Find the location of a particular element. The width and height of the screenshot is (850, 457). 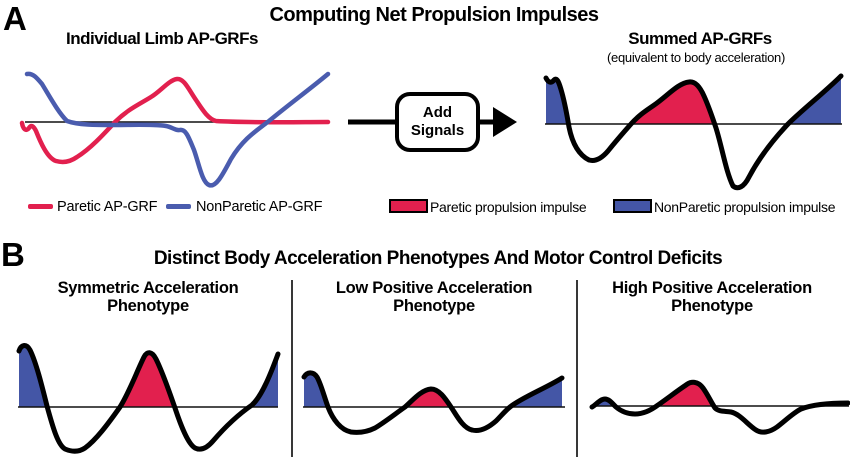

individual-grf-chart-title: Individual Limb AP-GRFs is located at coordinates (162, 38).